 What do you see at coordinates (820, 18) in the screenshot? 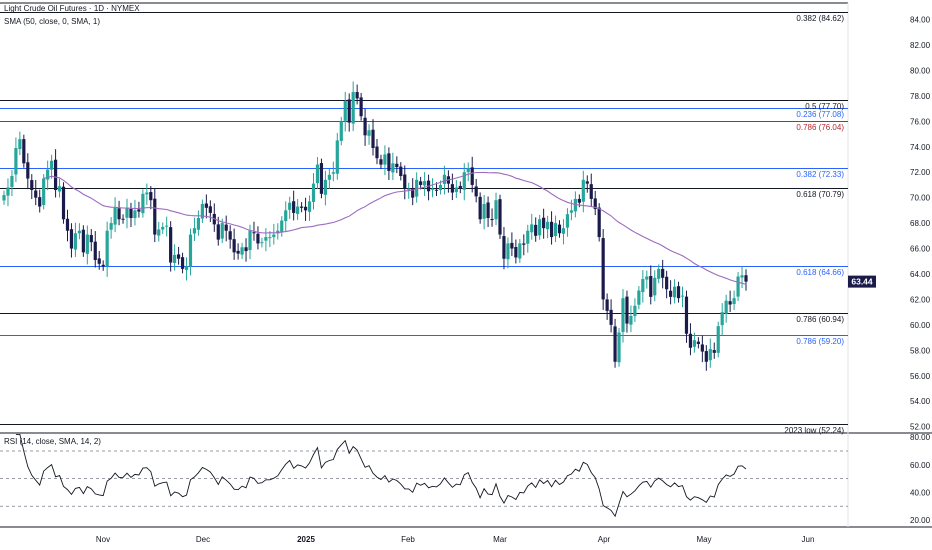
I see `level-label: 0.382 (84.62)` at bounding box center [820, 18].